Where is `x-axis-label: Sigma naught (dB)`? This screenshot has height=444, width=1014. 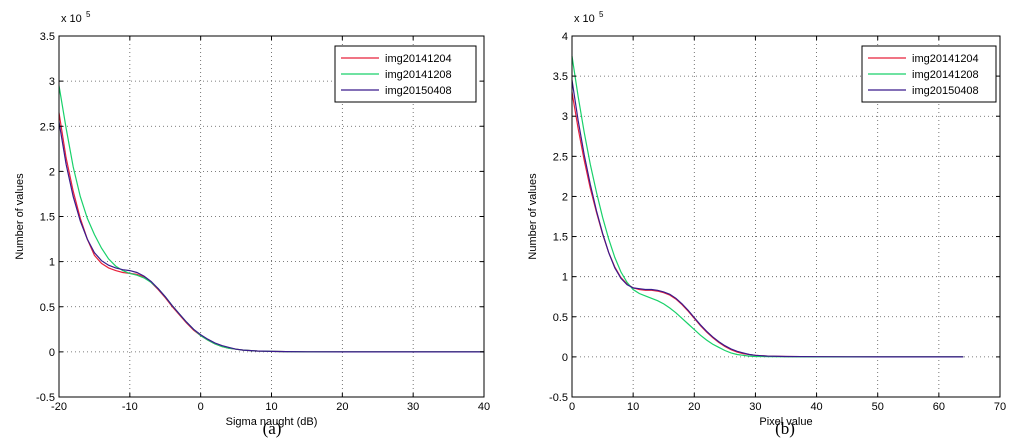
x-axis-label: Sigma naught (dB) is located at coordinates (272, 422).